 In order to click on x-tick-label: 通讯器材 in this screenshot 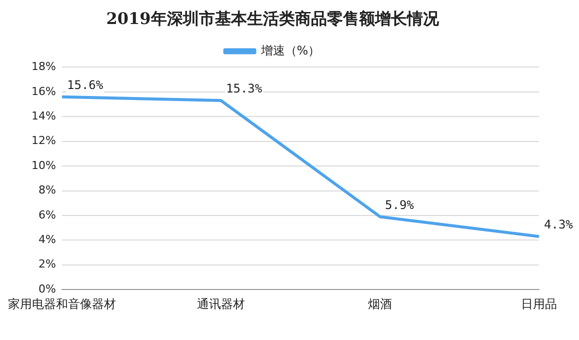, I will do `click(221, 303)`.